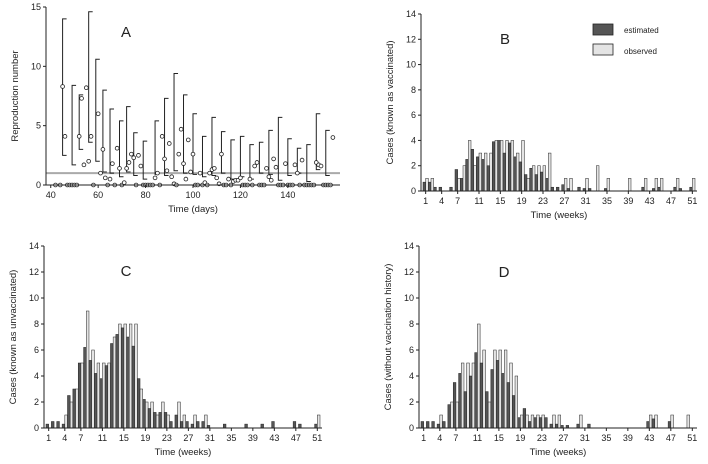 Image resolution: width=708 pixels, height=464 pixels. What do you see at coordinates (499, 438) in the screenshot?
I see `panel-d-x-tick-label: 15` at bounding box center [499, 438].